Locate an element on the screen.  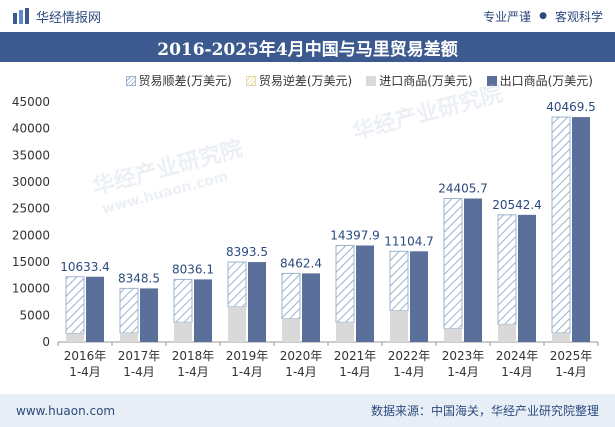
x-tick-label: 2019年 is located at coordinates (247, 356).